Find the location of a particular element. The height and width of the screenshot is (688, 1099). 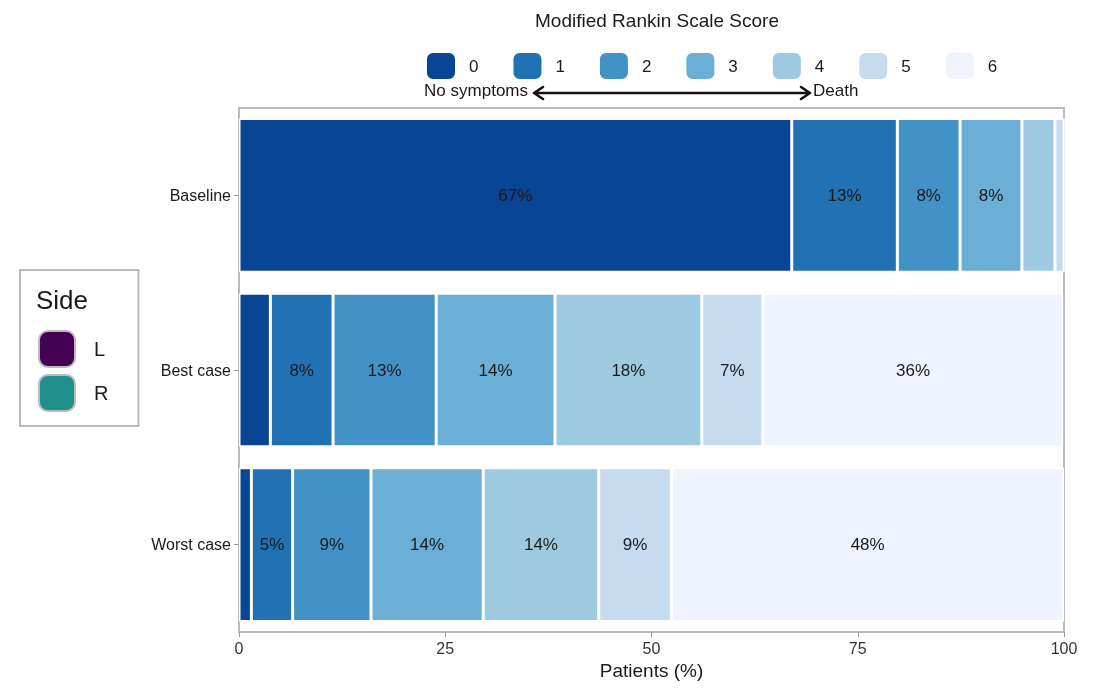

x-axis-title: Patients (%) is located at coordinates (651, 670).